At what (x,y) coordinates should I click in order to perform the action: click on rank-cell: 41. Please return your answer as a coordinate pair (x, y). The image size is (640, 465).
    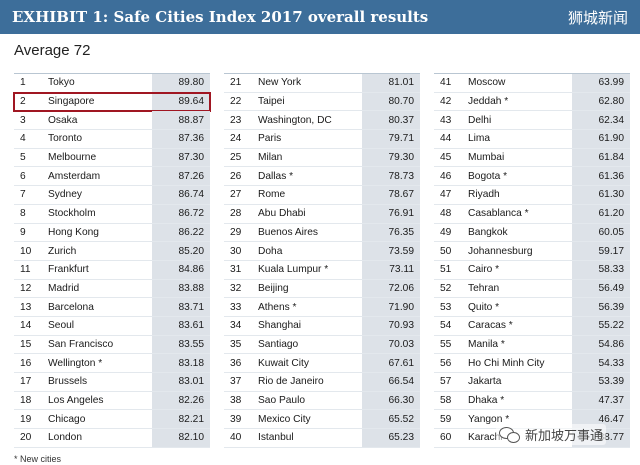
    Looking at the image, I should click on (446, 83).